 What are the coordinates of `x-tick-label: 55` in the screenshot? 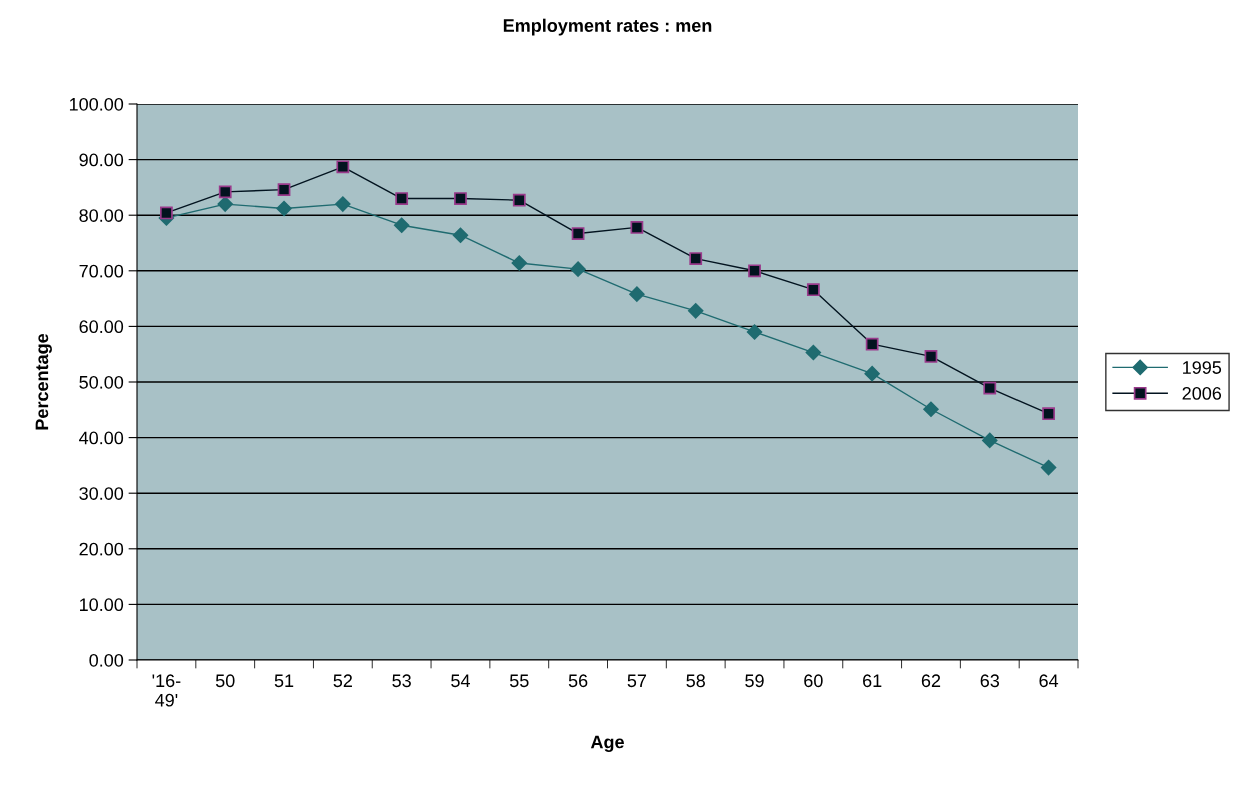 It's located at (519, 681).